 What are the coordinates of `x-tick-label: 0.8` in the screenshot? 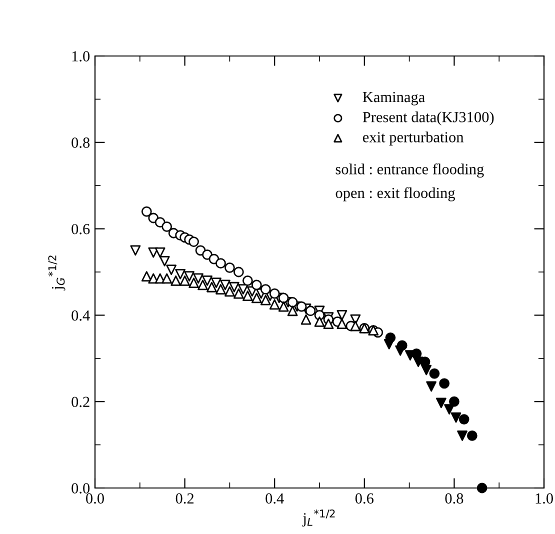 It's located at (454, 498).